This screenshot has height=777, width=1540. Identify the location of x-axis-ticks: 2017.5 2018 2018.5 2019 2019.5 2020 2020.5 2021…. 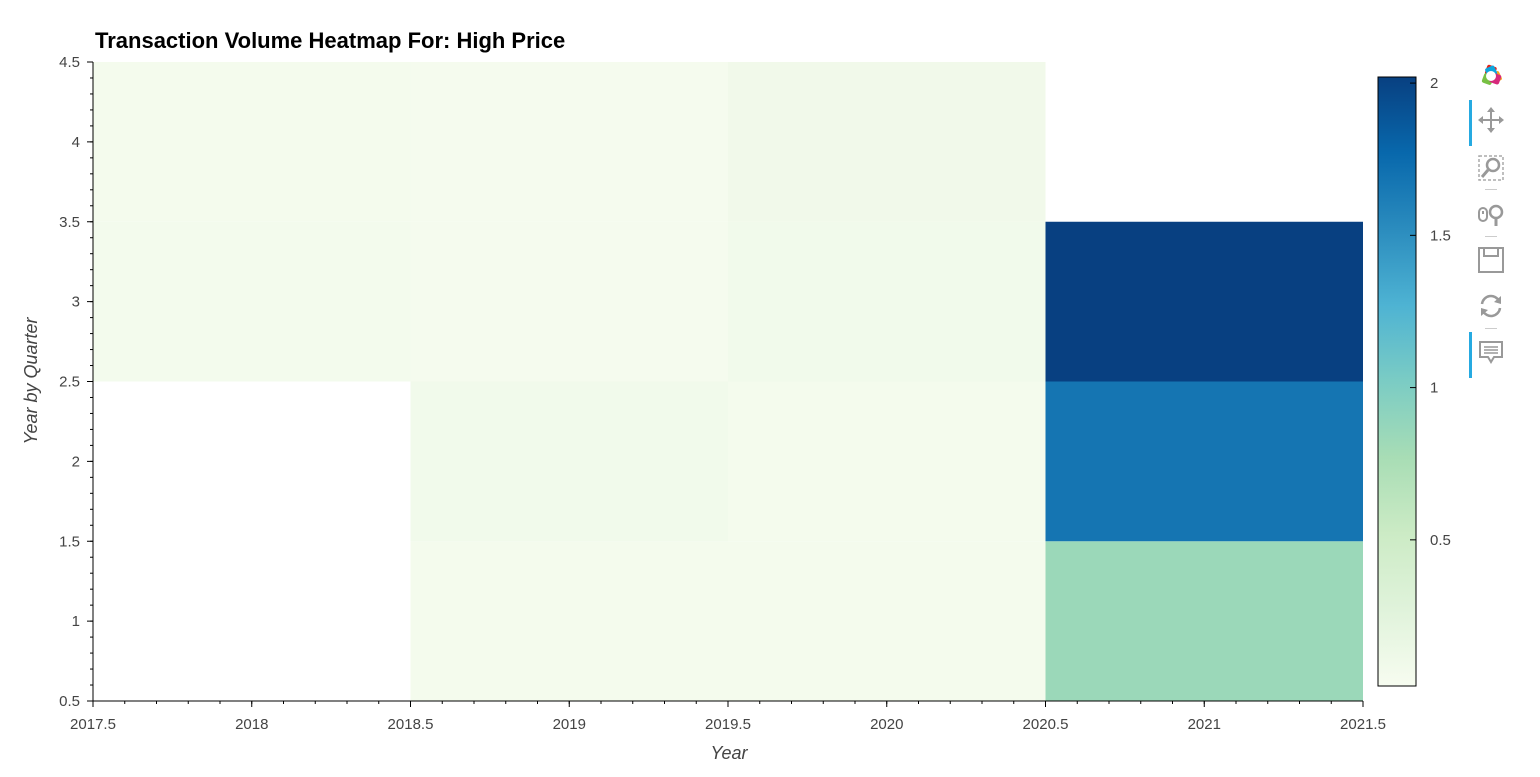
(728, 717).